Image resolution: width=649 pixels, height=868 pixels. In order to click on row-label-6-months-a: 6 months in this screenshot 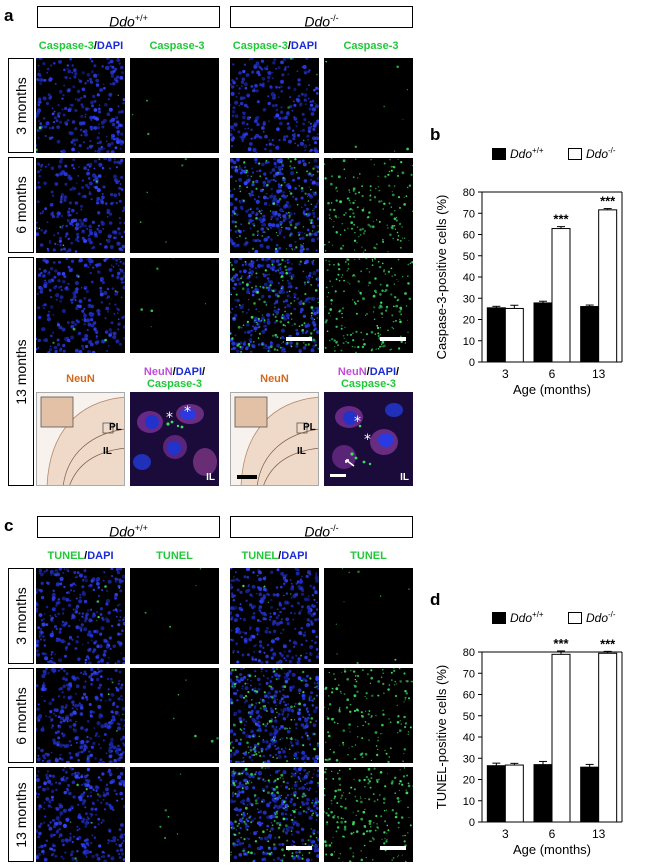, I will do `click(21, 205)`.